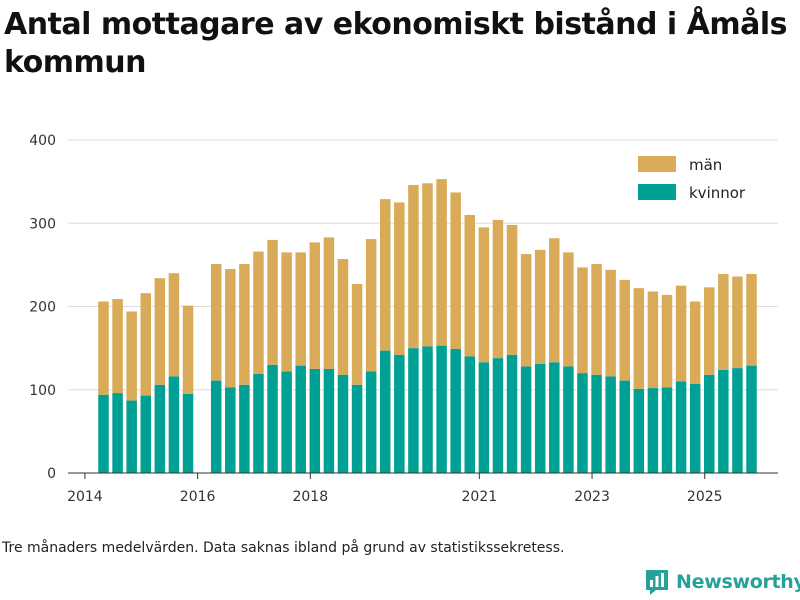  I want to click on legend-label-men: män, so click(705, 165).